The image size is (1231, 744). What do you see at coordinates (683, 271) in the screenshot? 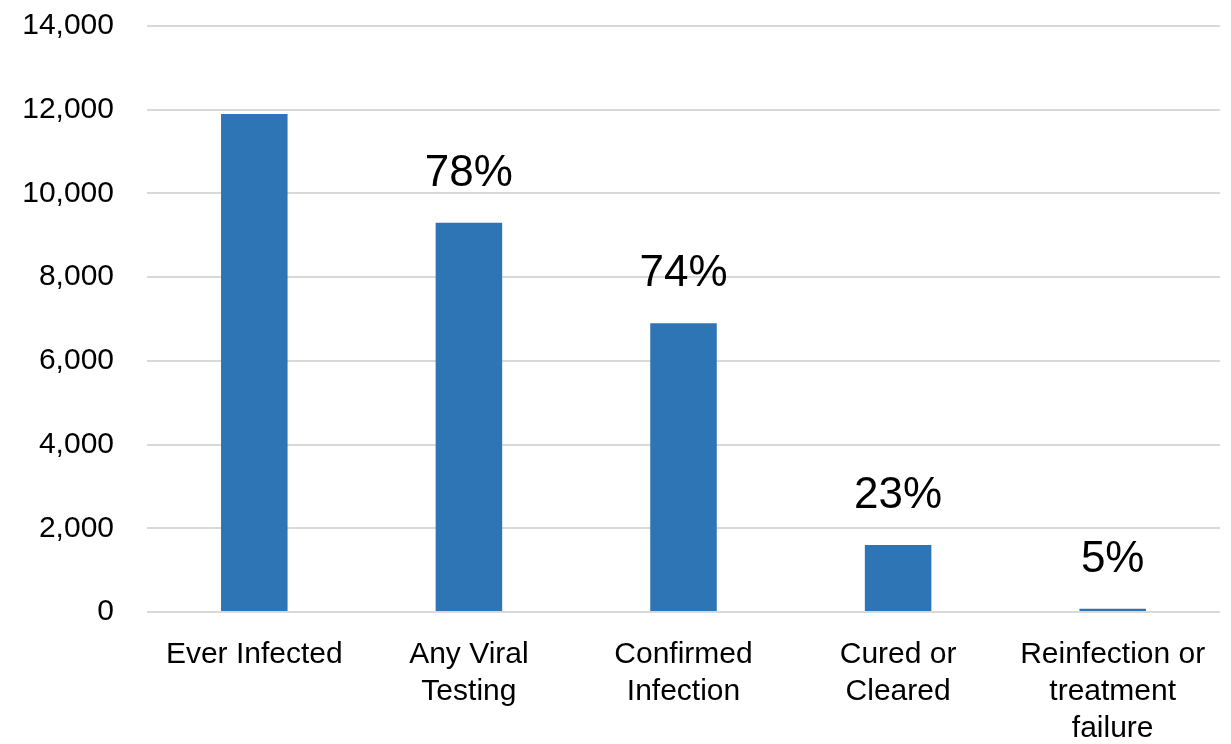
I see `annotation: 74%` at bounding box center [683, 271].